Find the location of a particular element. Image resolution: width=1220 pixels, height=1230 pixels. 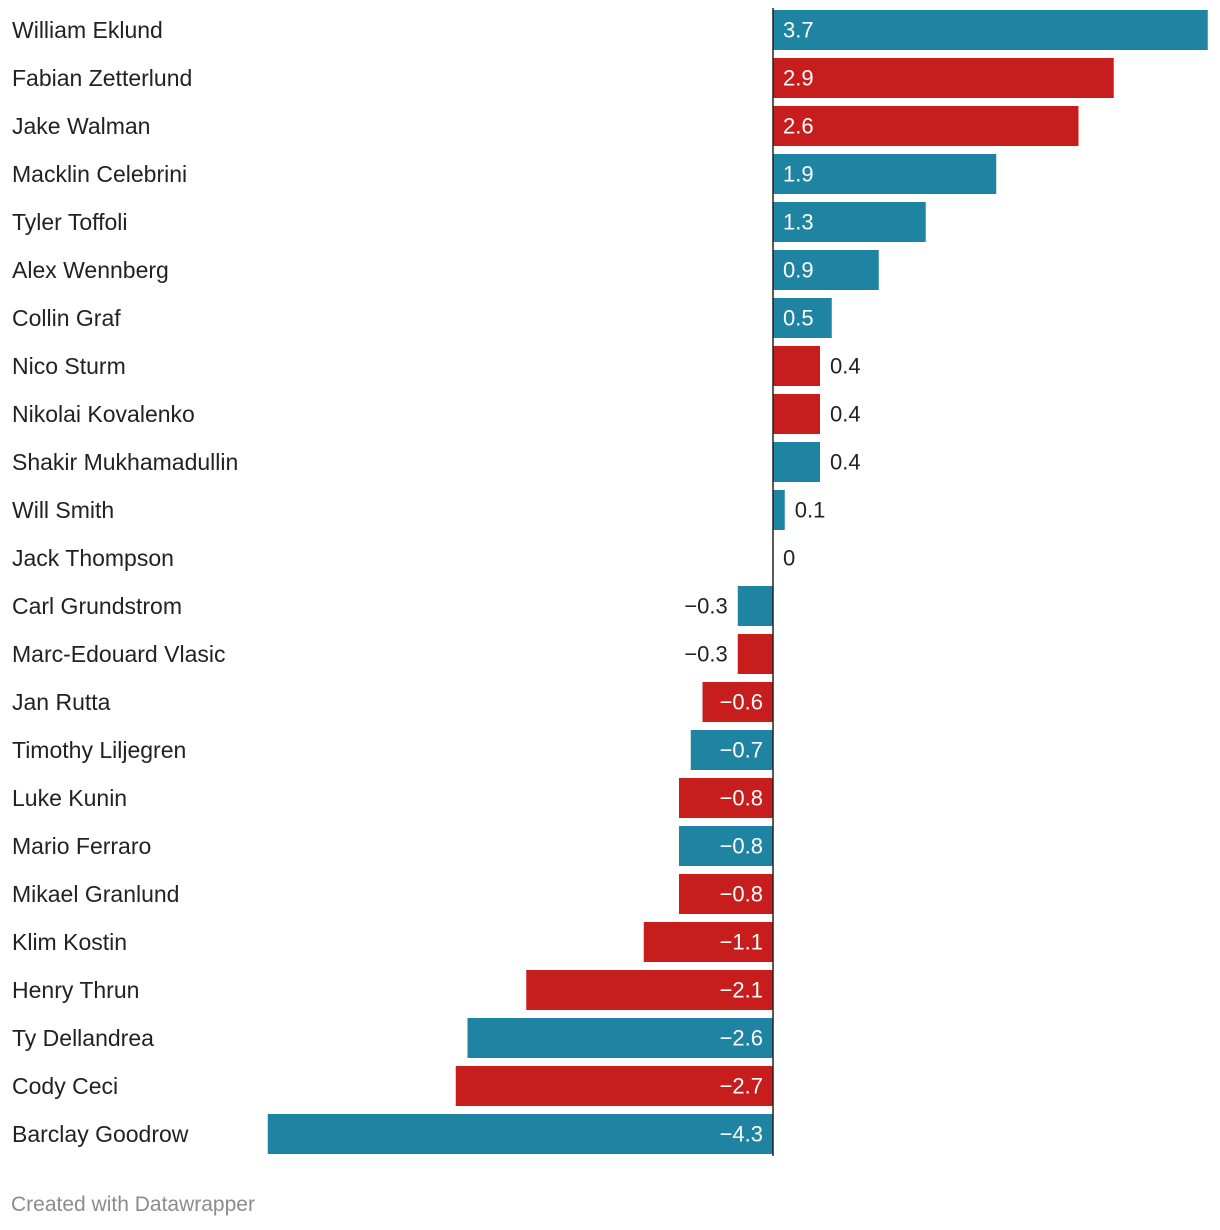

value-label-alex-wennberg: 0.9 is located at coordinates (798, 270).